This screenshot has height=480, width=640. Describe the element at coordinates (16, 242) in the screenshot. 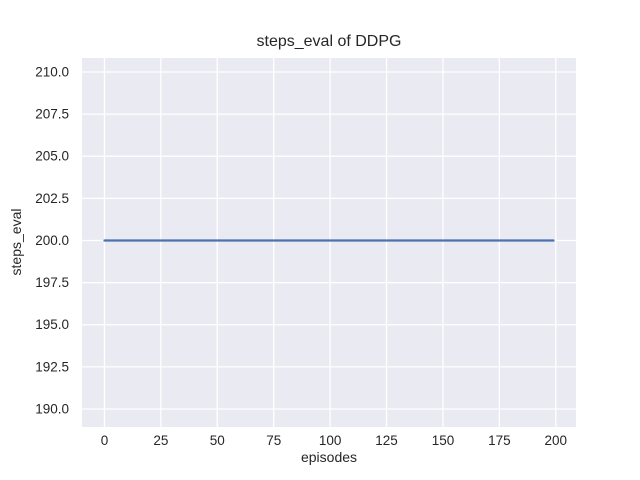

I see `y-axis-label: steps_eval` at that location.